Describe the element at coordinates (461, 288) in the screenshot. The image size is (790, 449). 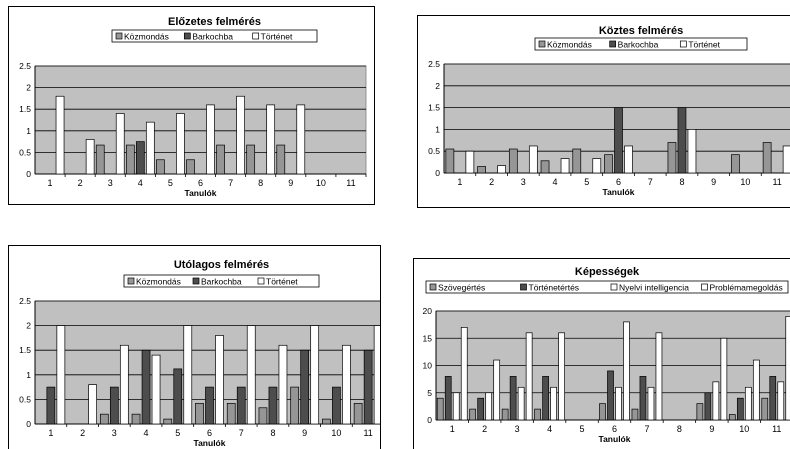
I see `legend-label: Szövegértés` at that location.